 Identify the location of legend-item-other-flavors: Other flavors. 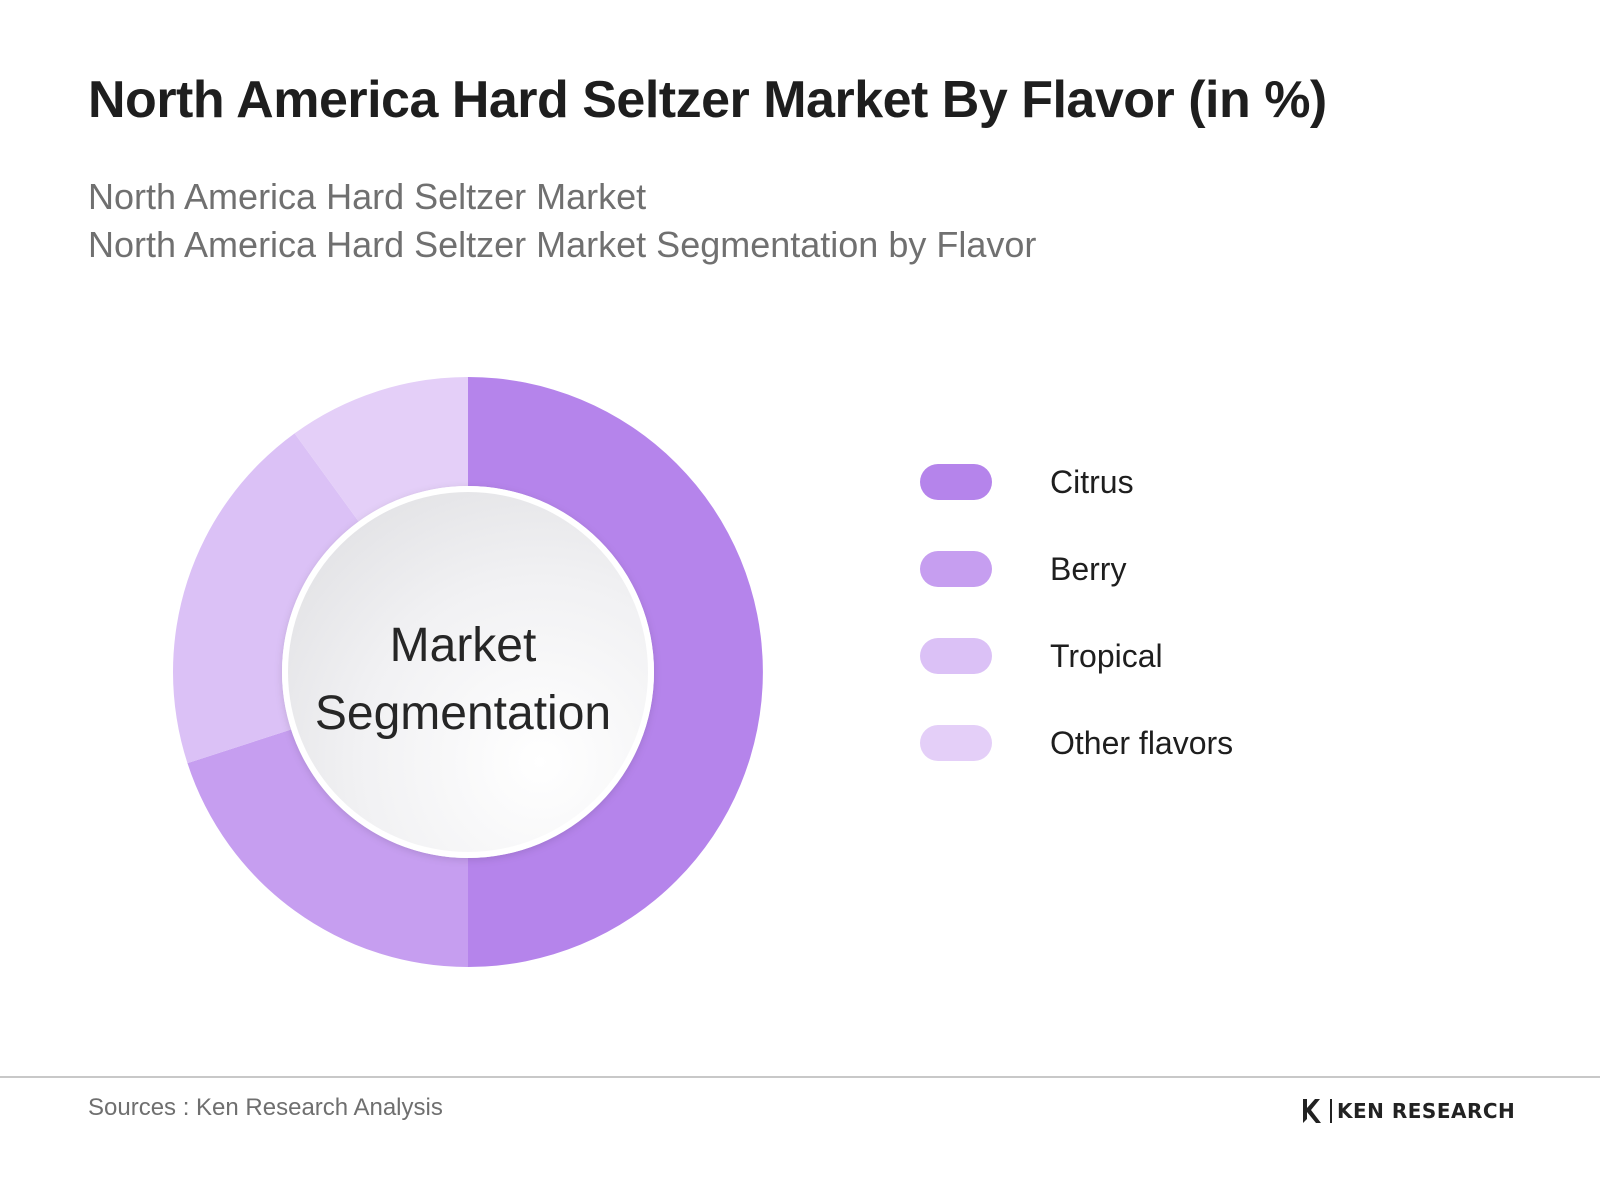
(1120, 742).